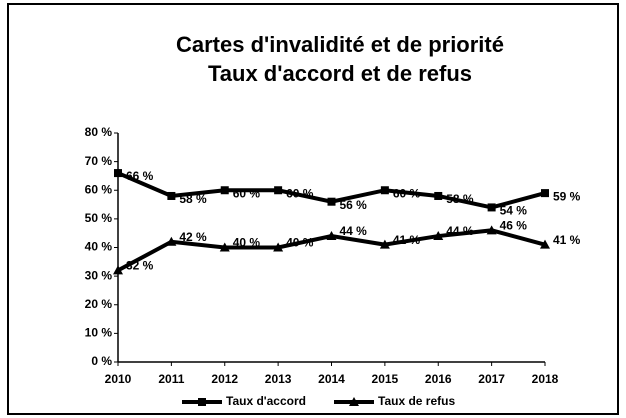 Image resolution: width=626 pixels, height=418 pixels. What do you see at coordinates (266, 401) in the screenshot?
I see `legend-label: Taux d'accord` at bounding box center [266, 401].